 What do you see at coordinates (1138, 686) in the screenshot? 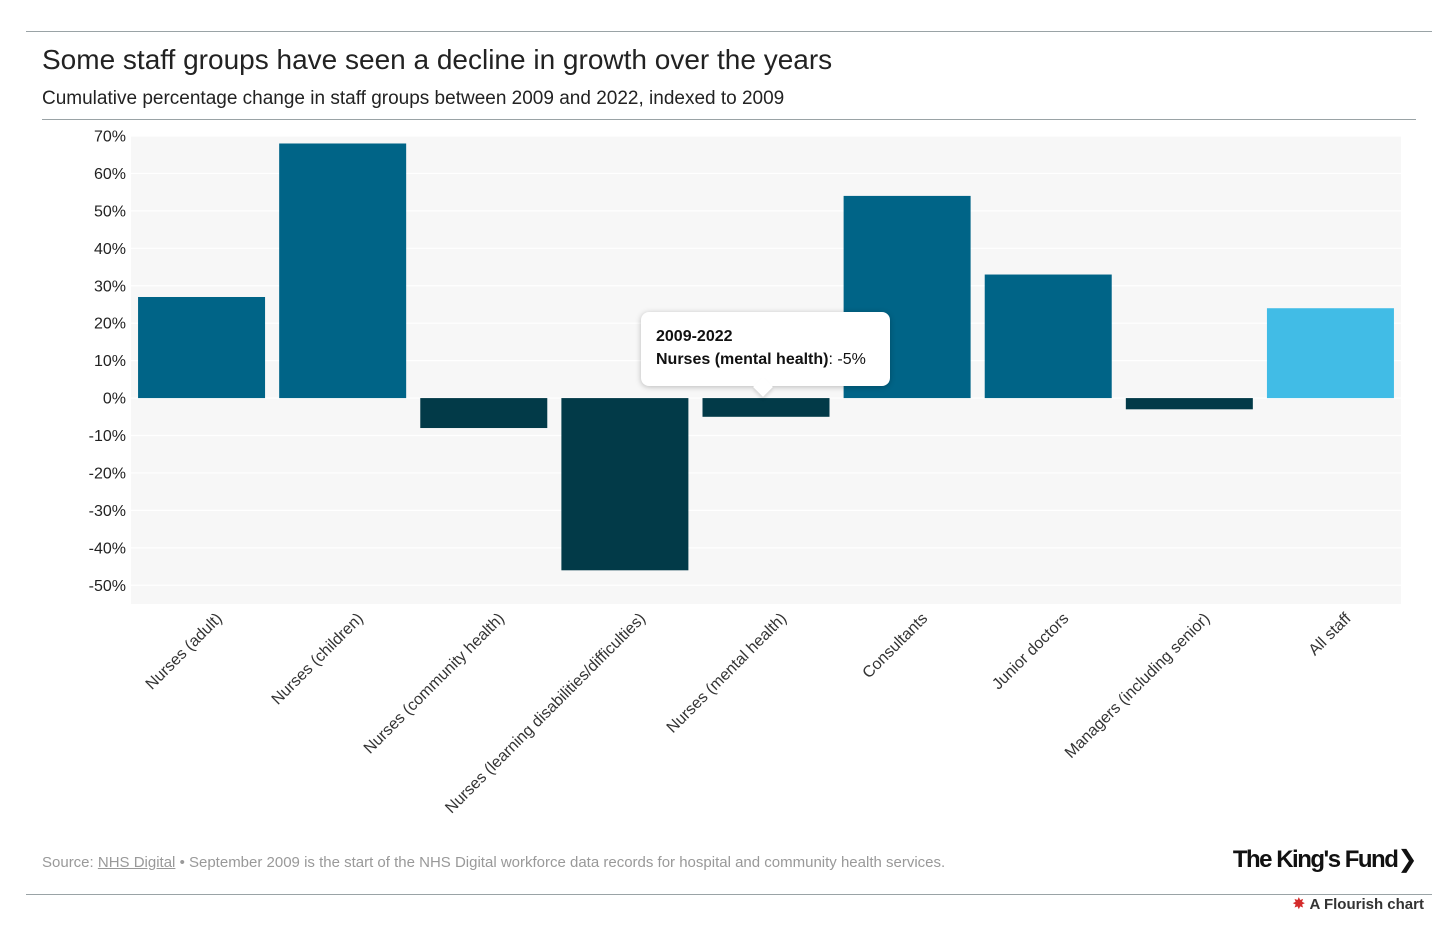
I see `x-tick-label: Managers (including senior)` at bounding box center [1138, 686].